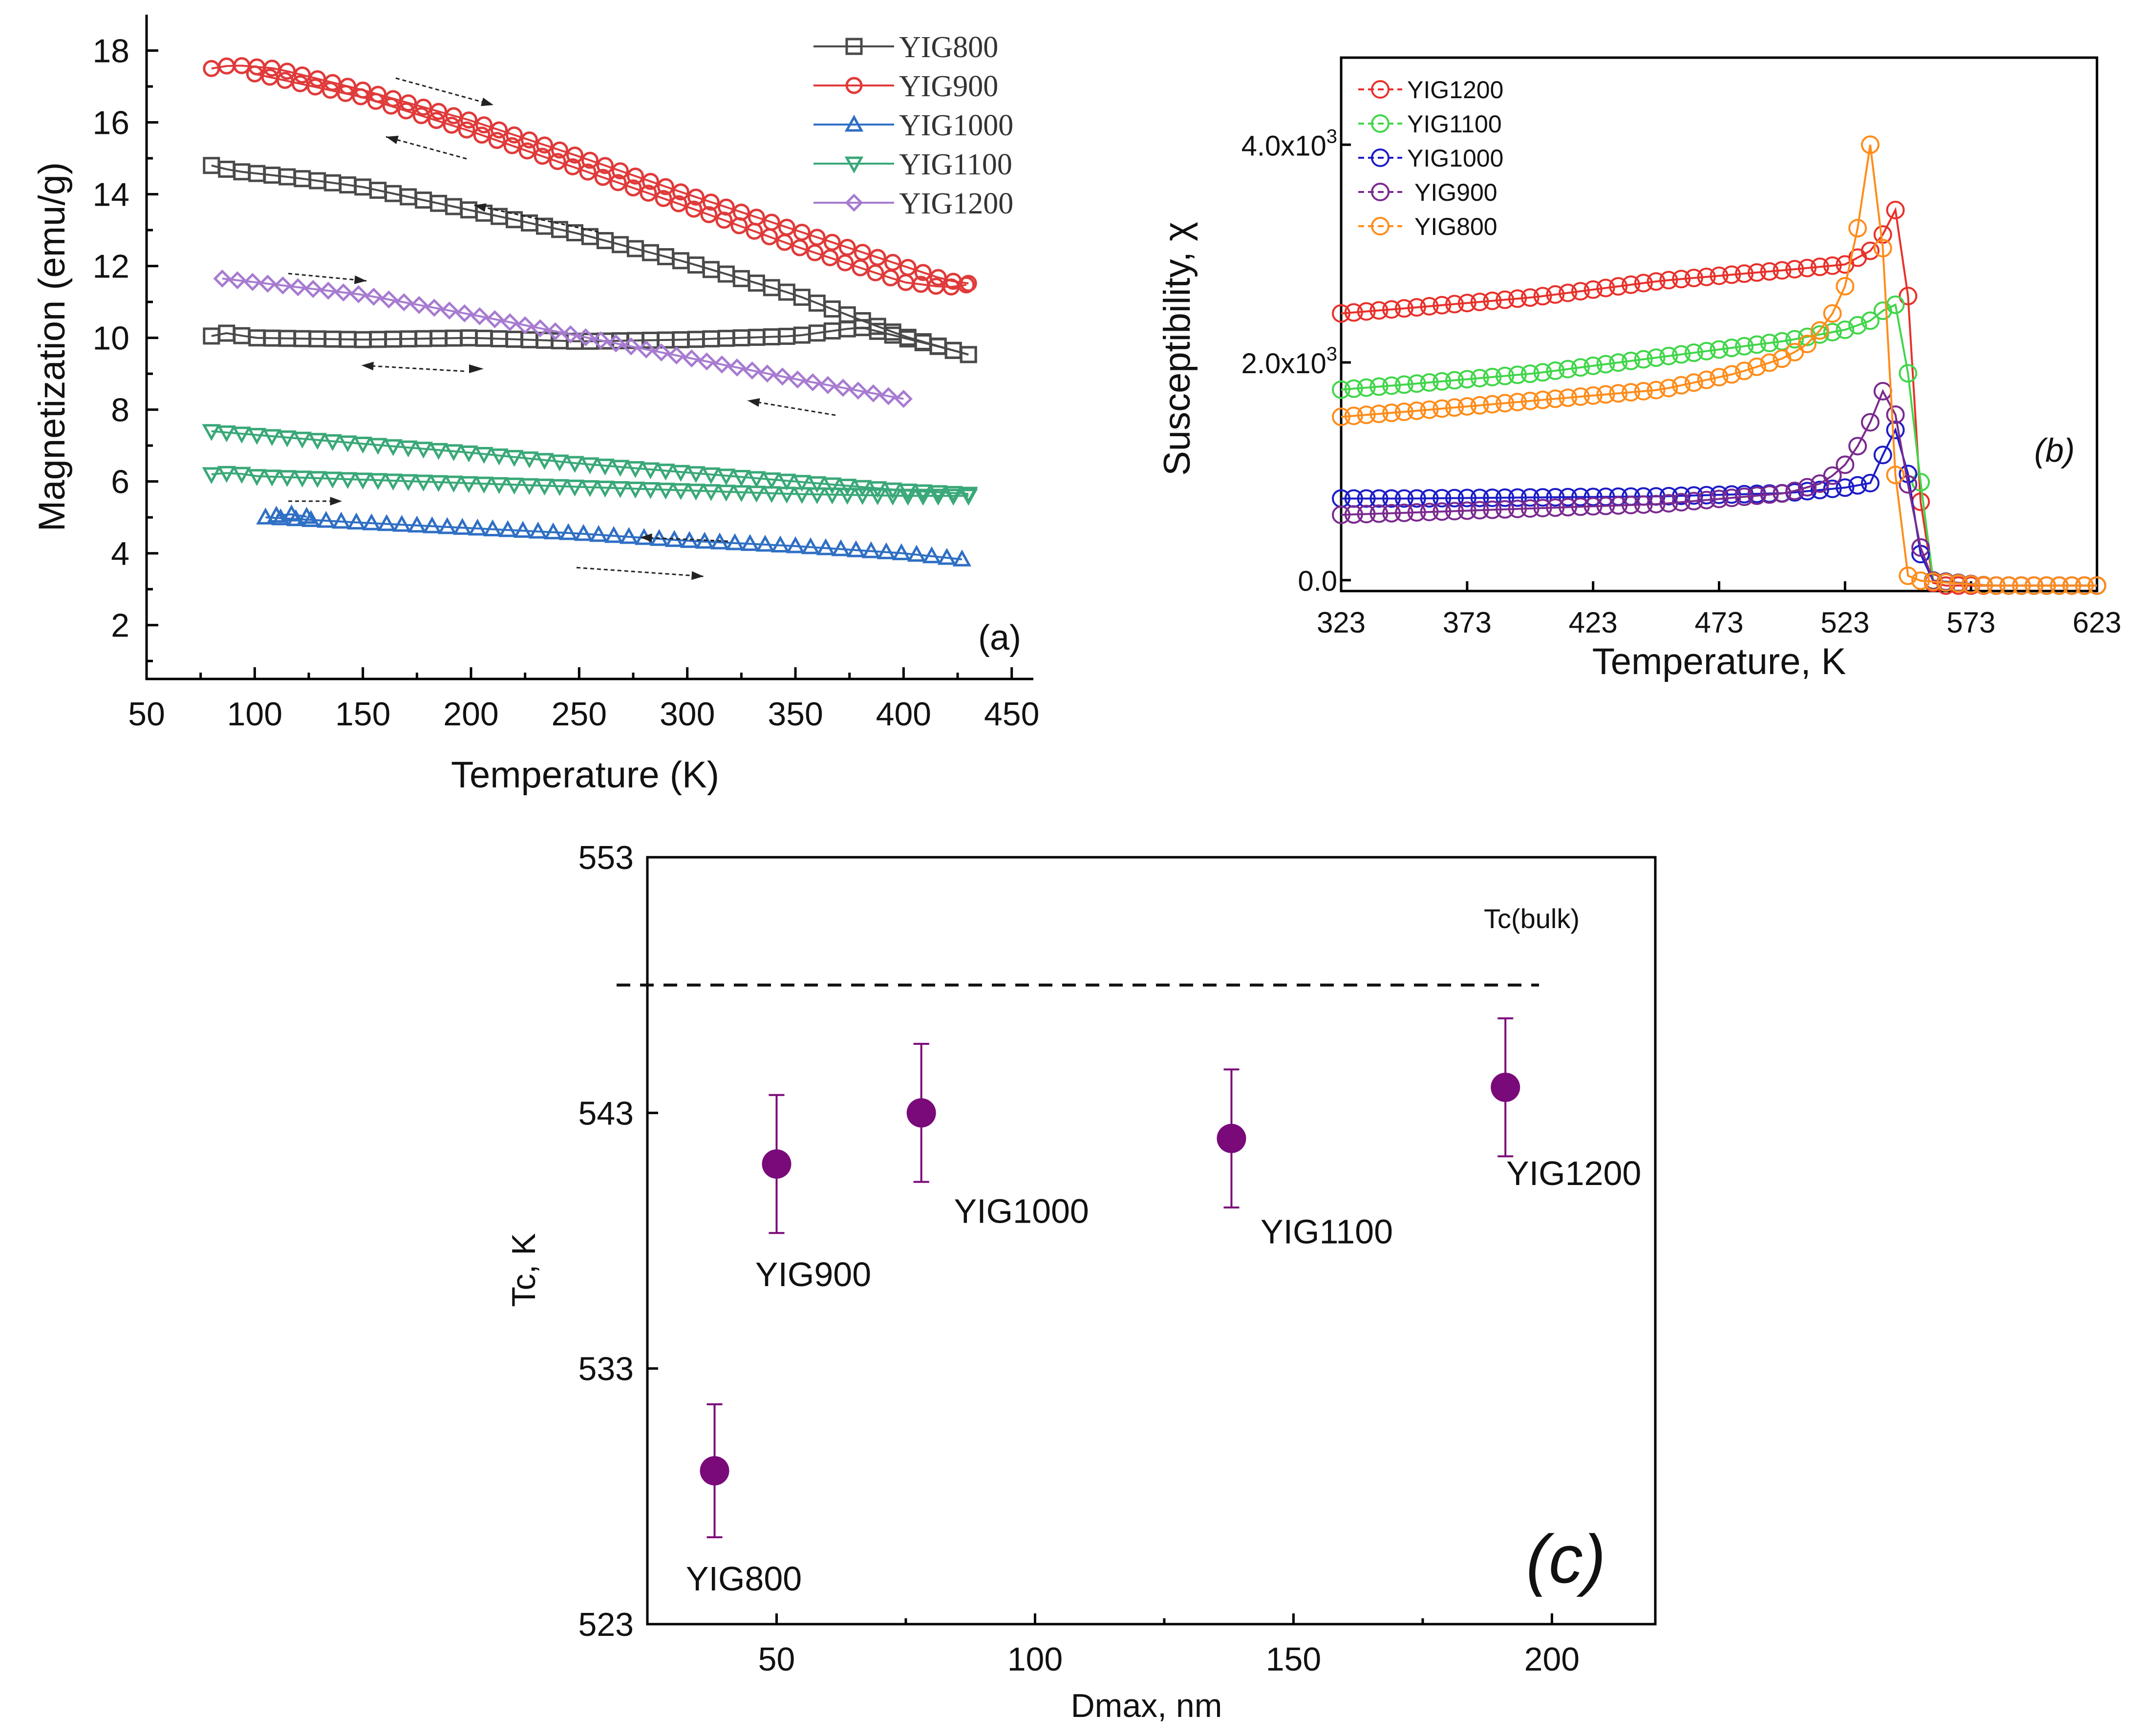 The width and height of the screenshot is (2139, 1736). I want to click on legend-label: YIG1100, so click(1454, 124).